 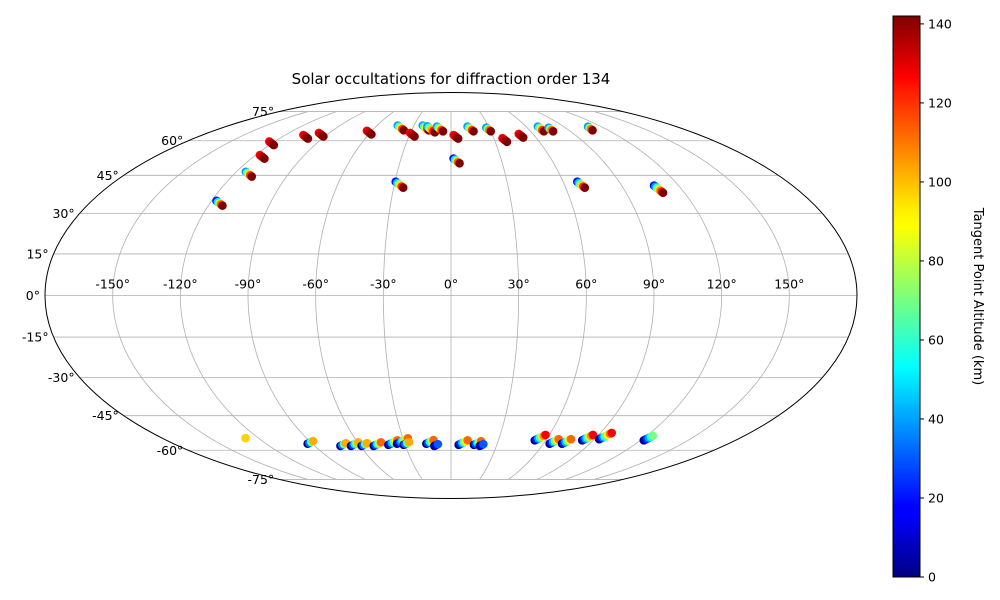 I want to click on y-tick-label: -15°, so click(x=35, y=337).